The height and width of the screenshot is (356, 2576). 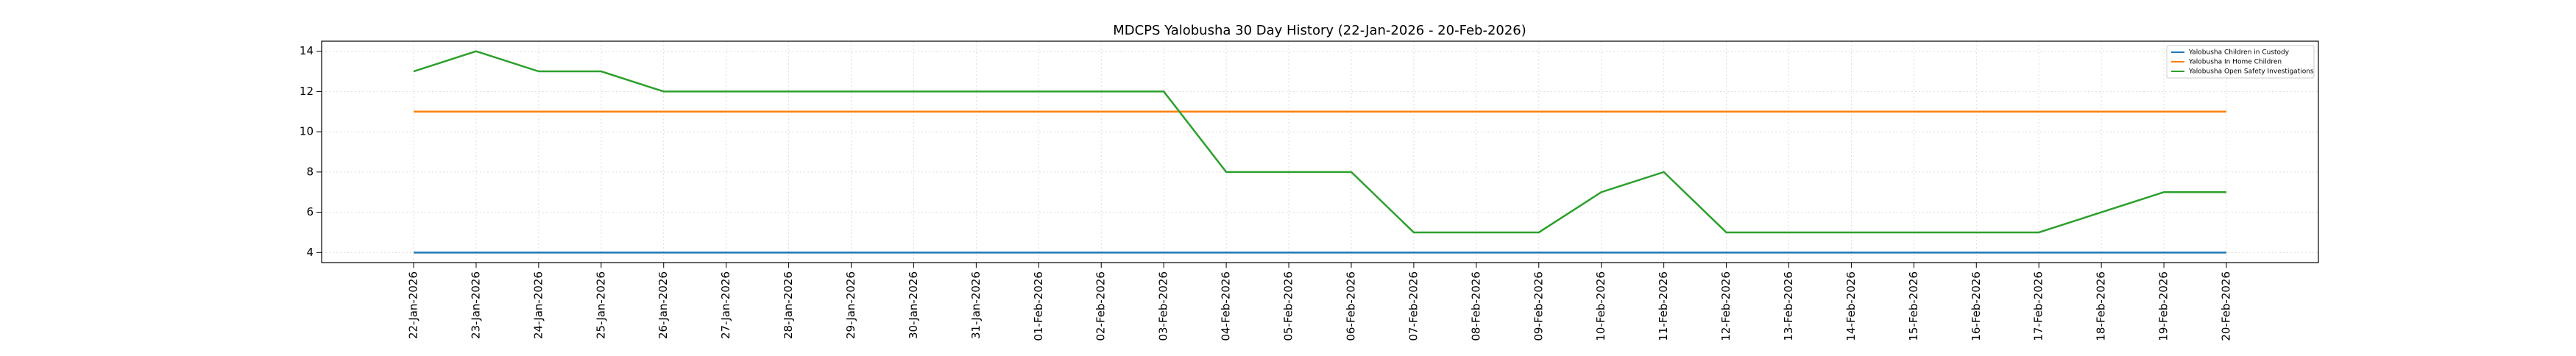 What do you see at coordinates (1288, 306) in the screenshot?
I see `x-tick-label: 05-Feb-2026` at bounding box center [1288, 306].